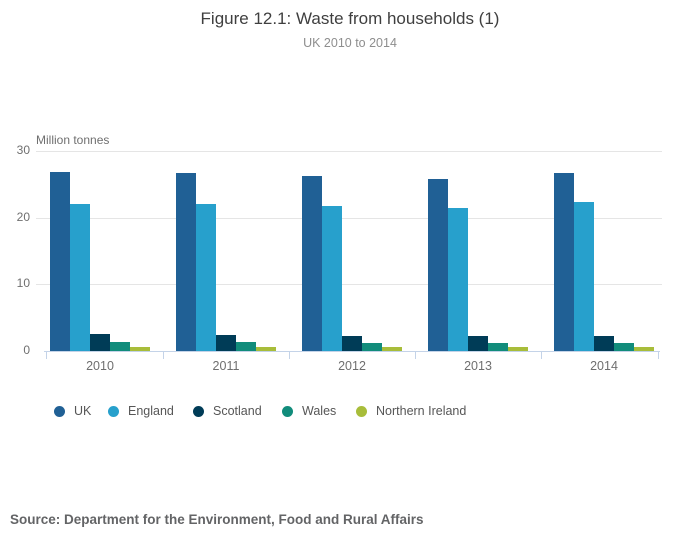 The image size is (700, 549). I want to click on bar-uk-2010, so click(60, 261).